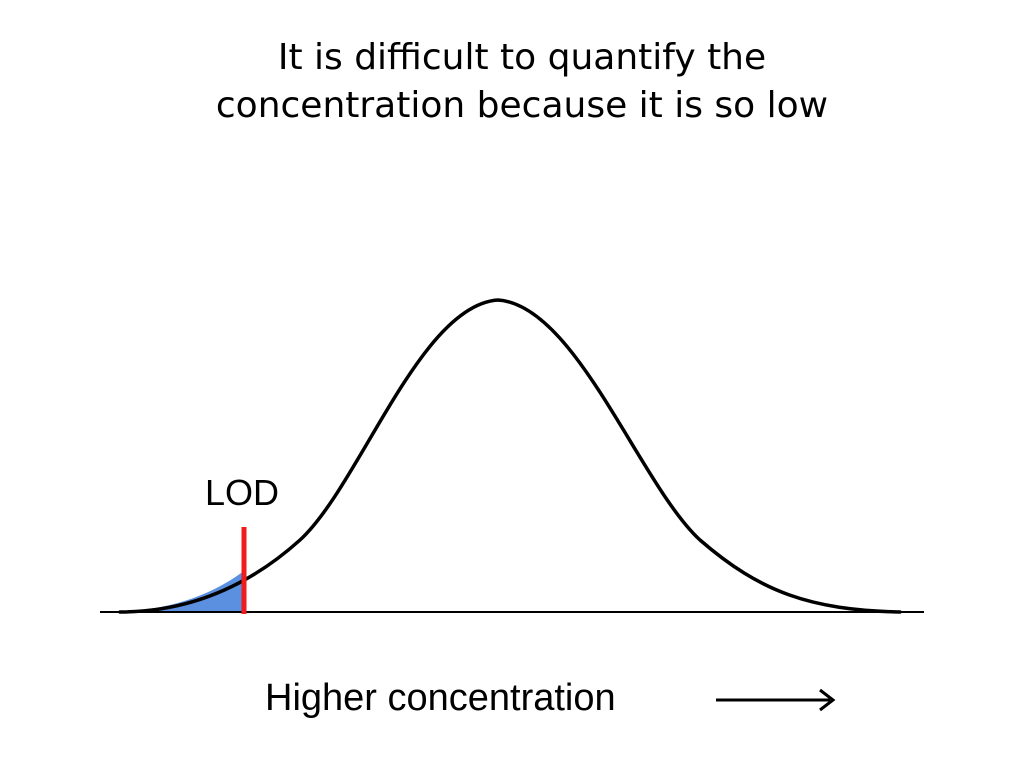  What do you see at coordinates (522, 105) in the screenshot?
I see `title-line-2: concentration because it is so low` at bounding box center [522, 105].